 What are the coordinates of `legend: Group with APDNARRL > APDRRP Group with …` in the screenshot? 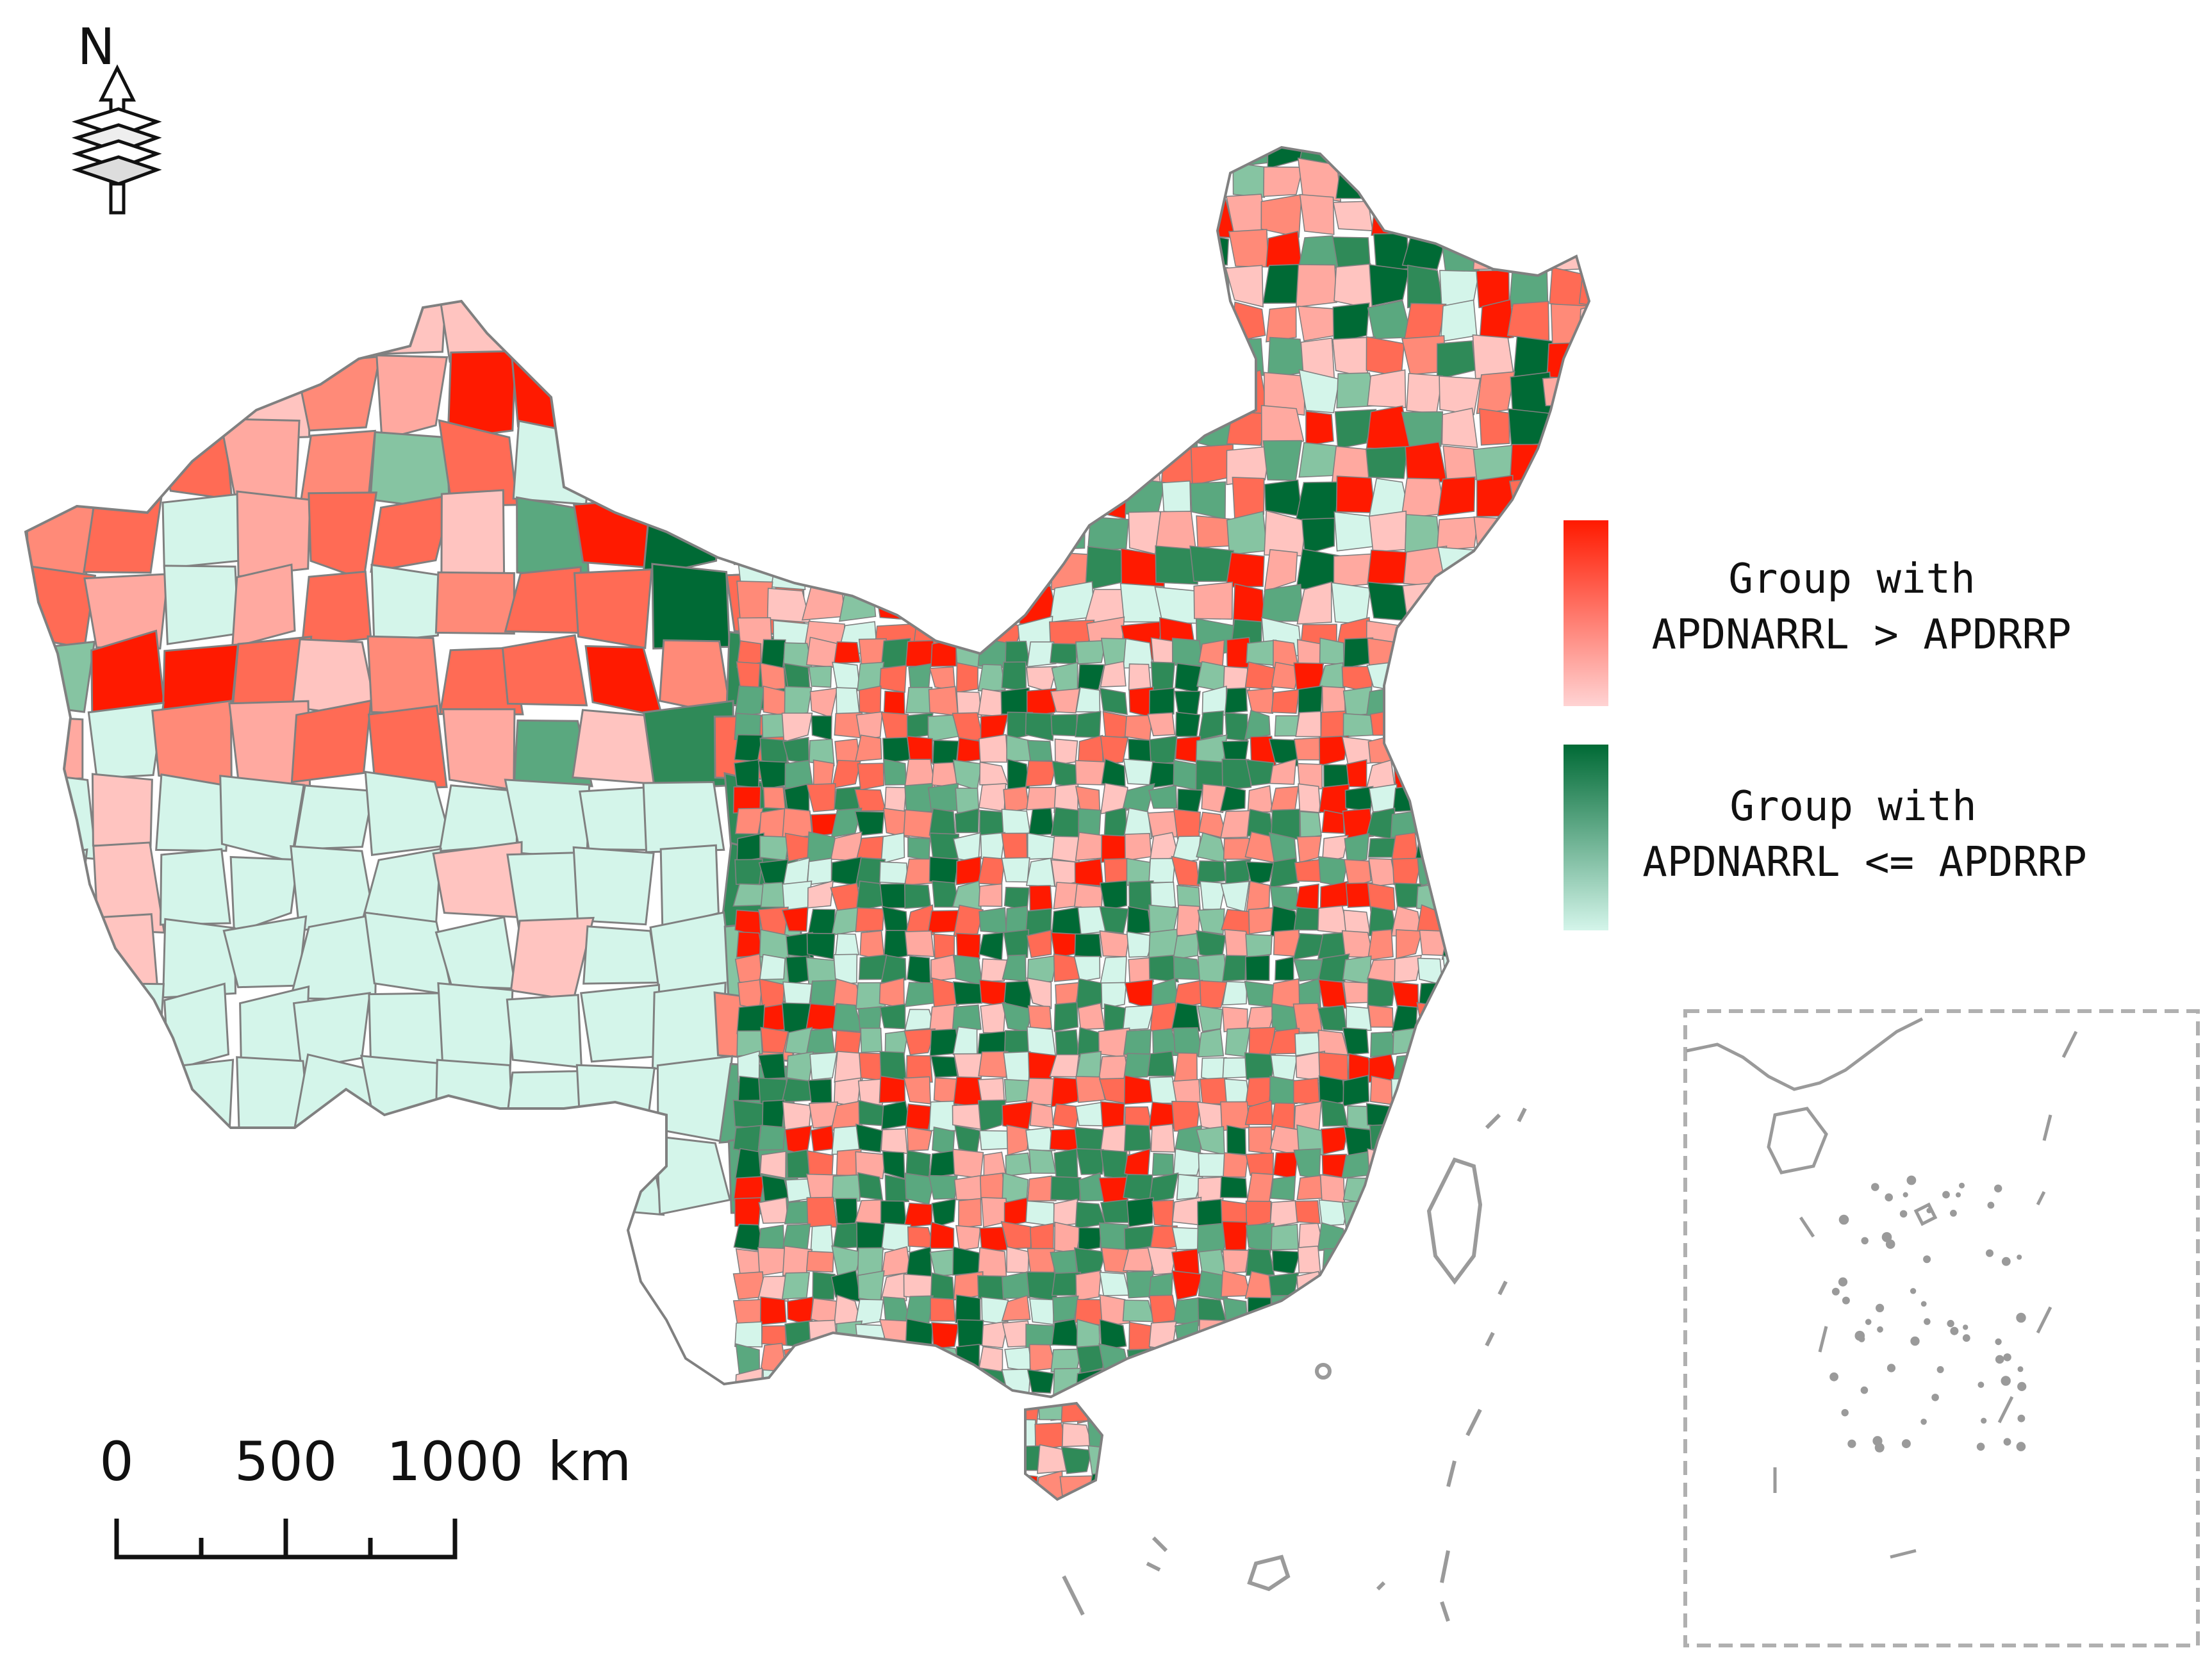 It's located at (1825, 725).